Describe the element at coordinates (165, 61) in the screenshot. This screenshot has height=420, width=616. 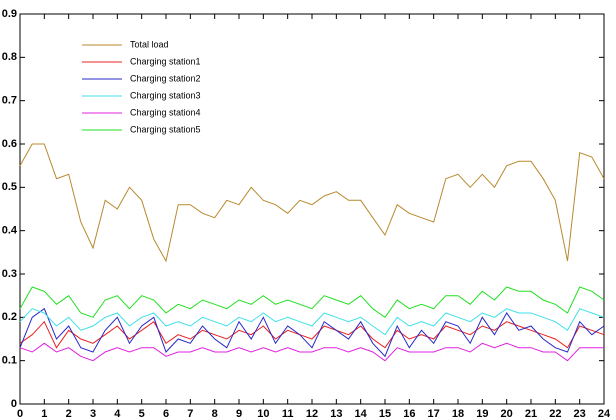
I see `legend-label: Charging station1` at that location.